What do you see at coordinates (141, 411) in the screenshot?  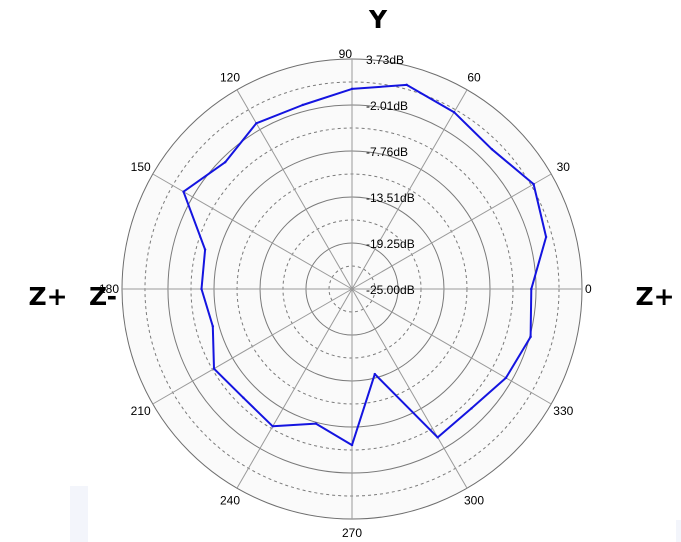 I see `angle-tick-label: 210` at bounding box center [141, 411].